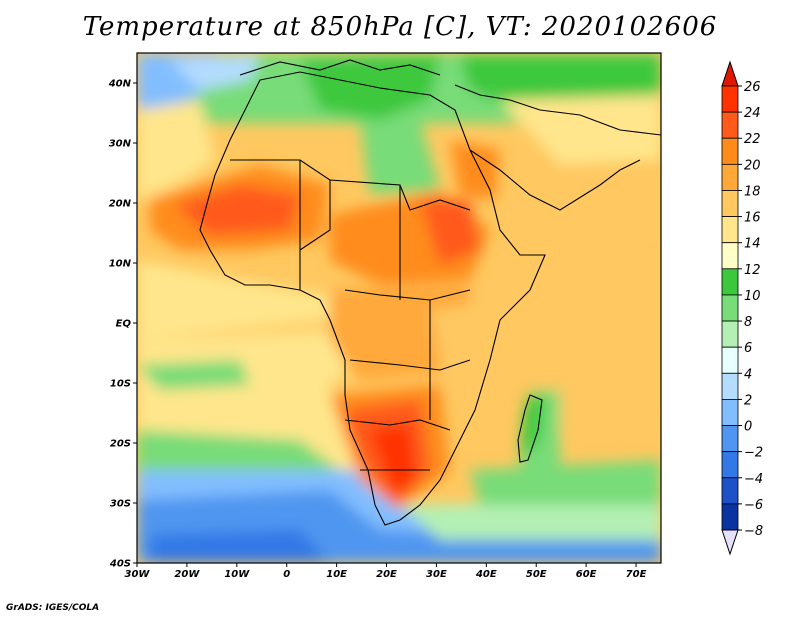 This screenshot has width=800, height=618. What do you see at coordinates (753, 453) in the screenshot?
I see `colorbar-label: −2` at bounding box center [753, 453].